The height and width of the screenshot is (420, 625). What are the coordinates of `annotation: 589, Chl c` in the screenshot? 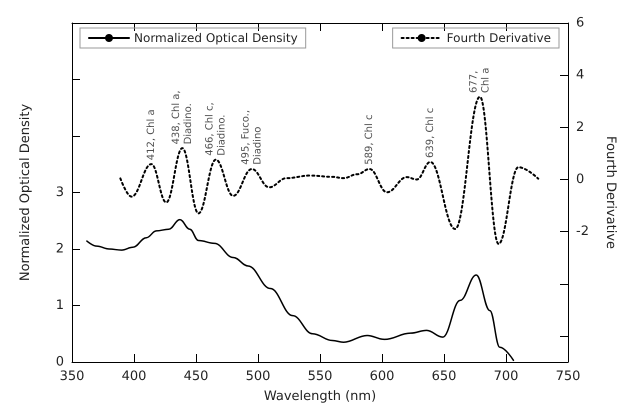 It's located at (370, 139).